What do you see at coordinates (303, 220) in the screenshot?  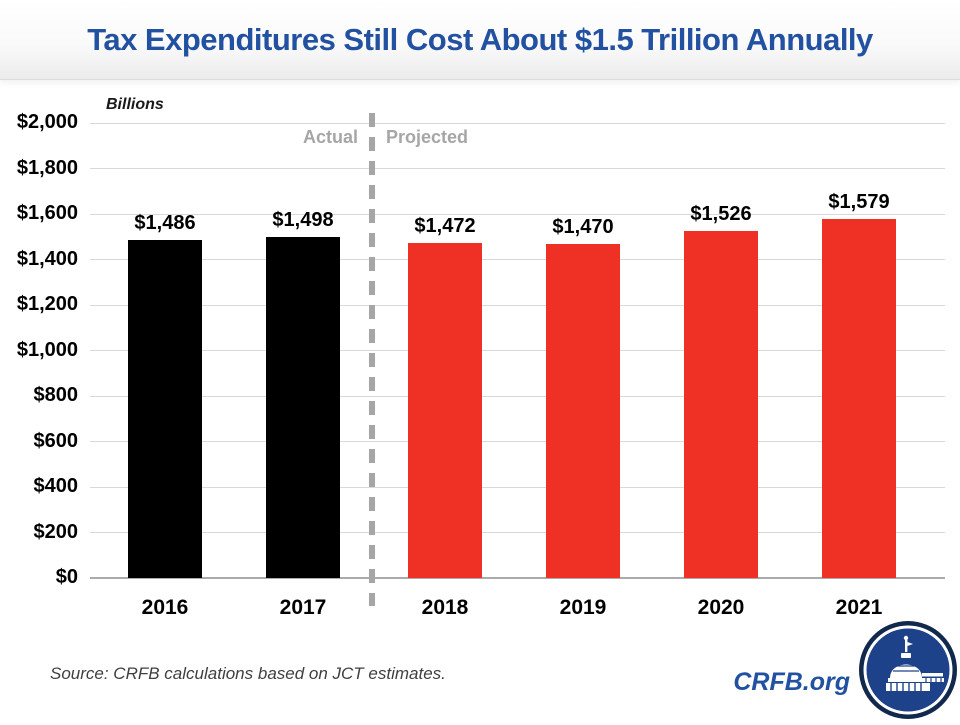 I see `bar-value-label-2017: $1,498` at bounding box center [303, 220].